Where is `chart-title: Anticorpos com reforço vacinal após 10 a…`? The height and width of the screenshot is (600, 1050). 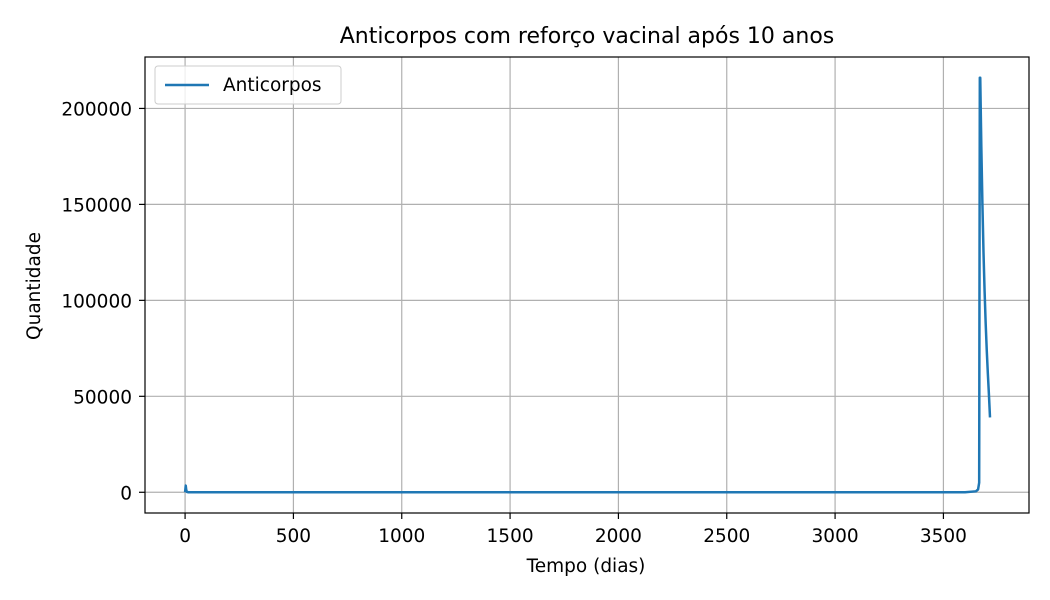 chart-title: Anticorpos com reforço vacinal após 10 a… is located at coordinates (587, 36).